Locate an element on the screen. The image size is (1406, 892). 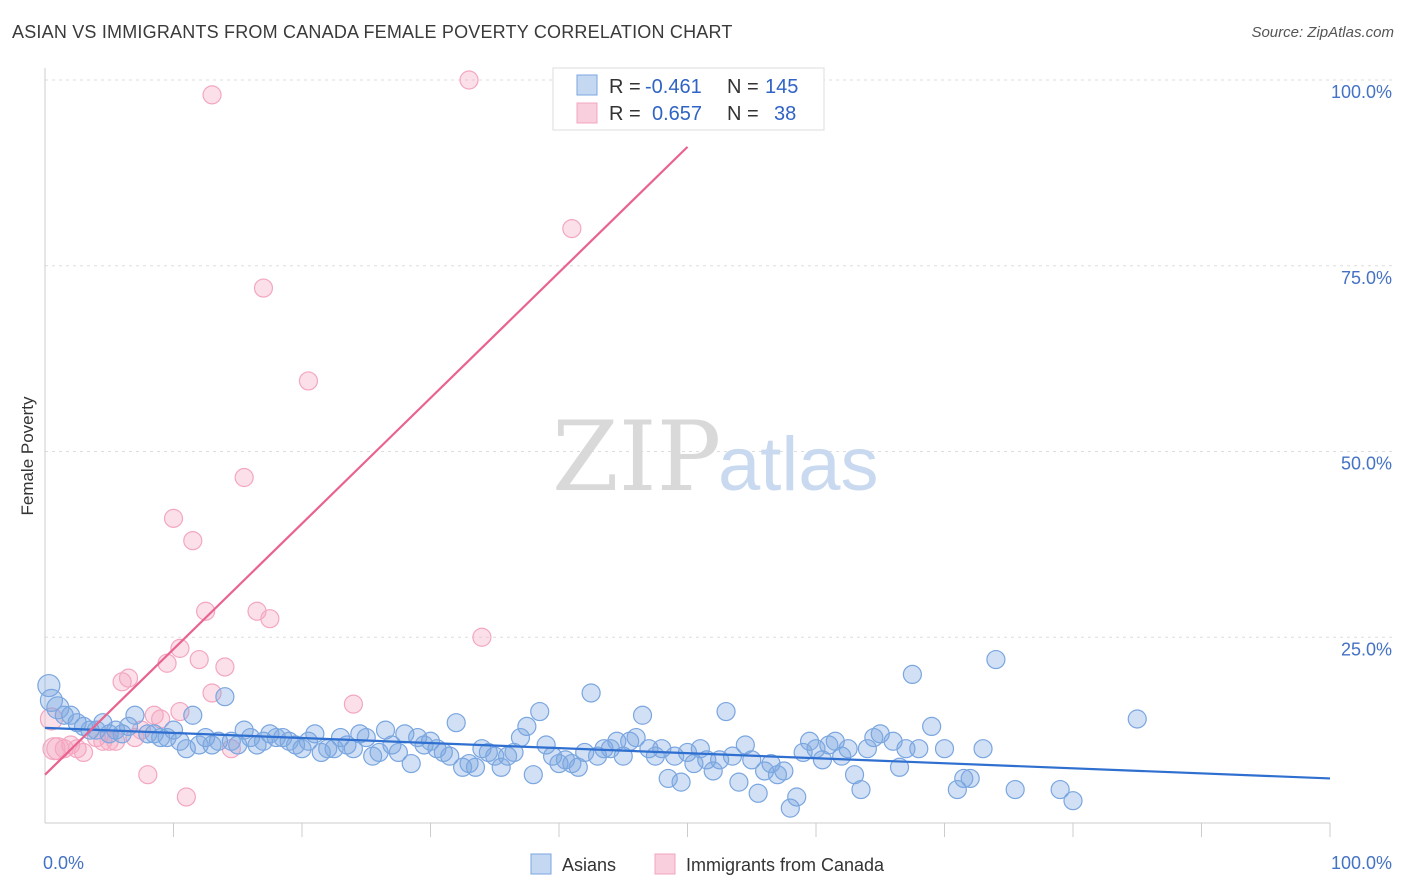
asians-points is located at coordinates (592, 733).